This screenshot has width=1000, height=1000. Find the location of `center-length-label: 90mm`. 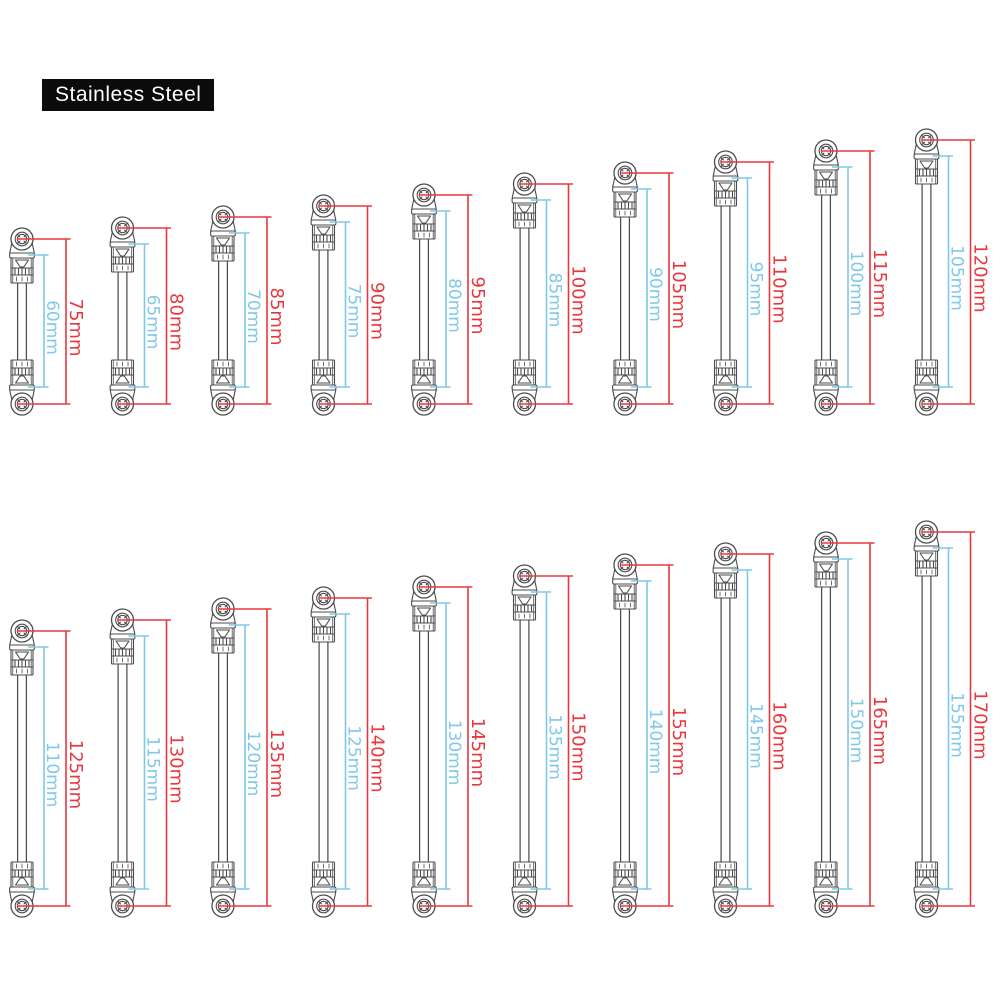

center-length-label: 90mm is located at coordinates (655, 294).